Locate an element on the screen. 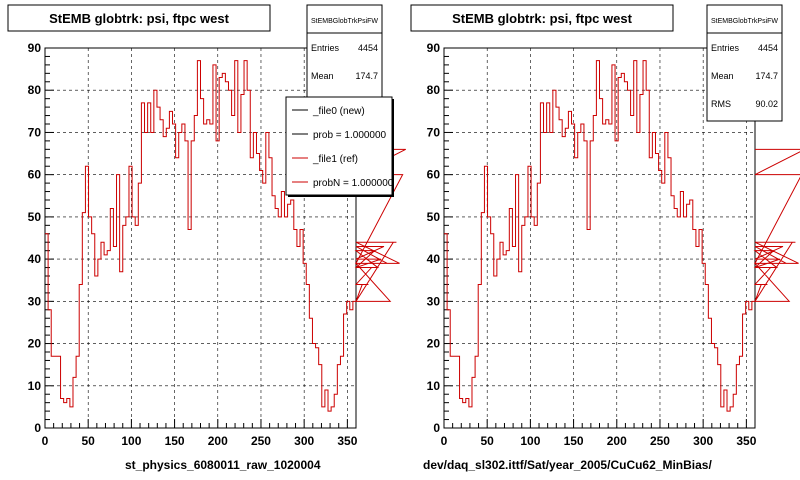  legend-label: _file0 (new) is located at coordinates (338, 111).